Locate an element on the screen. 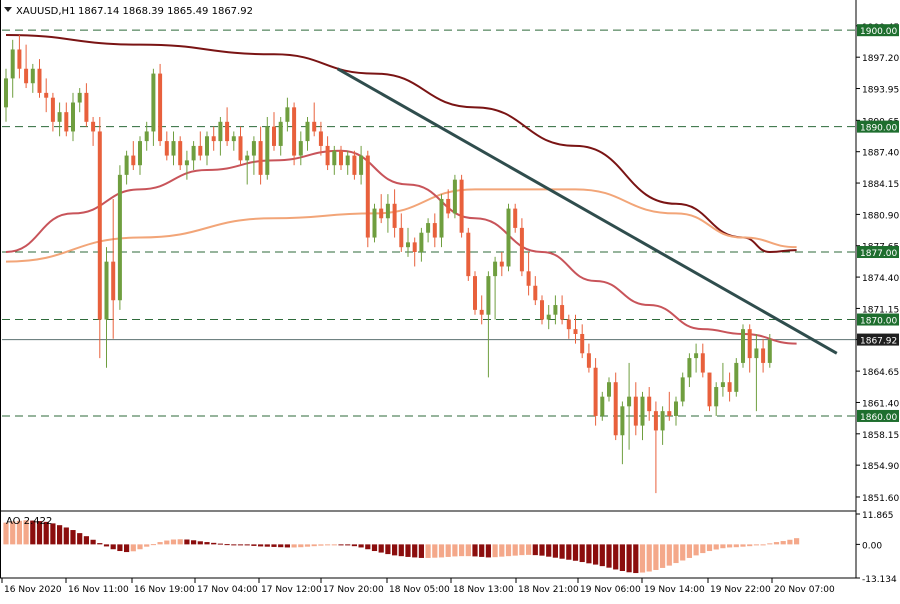 The width and height of the screenshot is (900, 604). symbol-dropdown-icon is located at coordinates (8, 9).